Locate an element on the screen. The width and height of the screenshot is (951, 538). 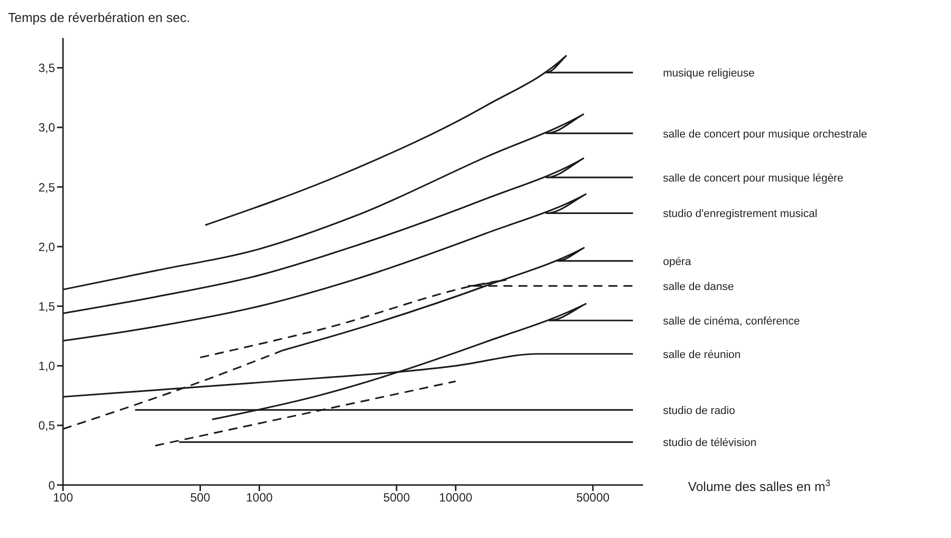
y-tick-label: 1,5 is located at coordinates (47, 306).